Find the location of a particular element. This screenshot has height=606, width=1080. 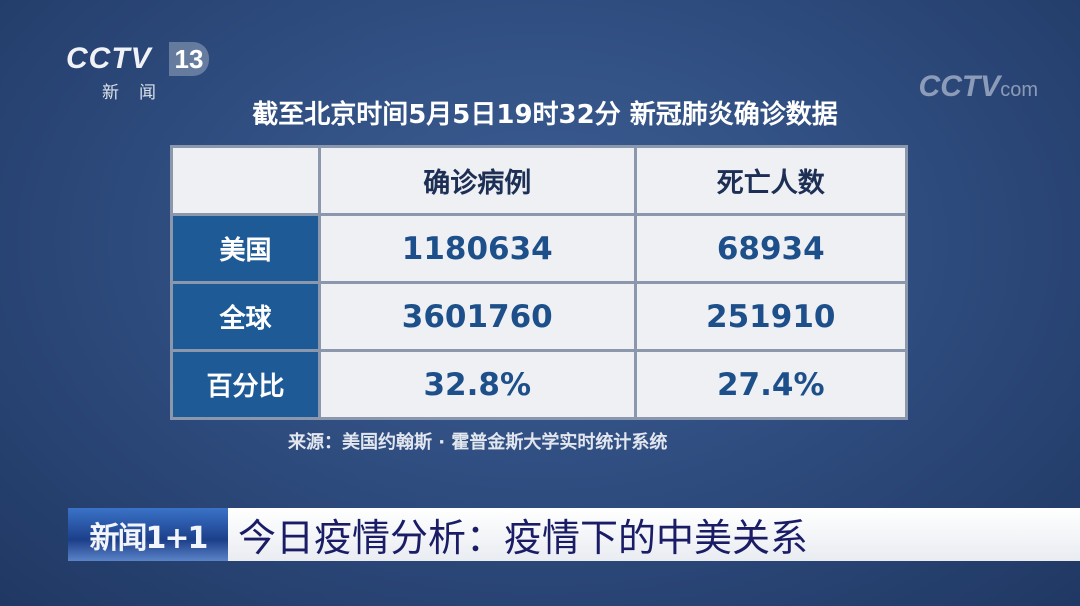

header-deaths: 死亡人数 is located at coordinates (770, 180).